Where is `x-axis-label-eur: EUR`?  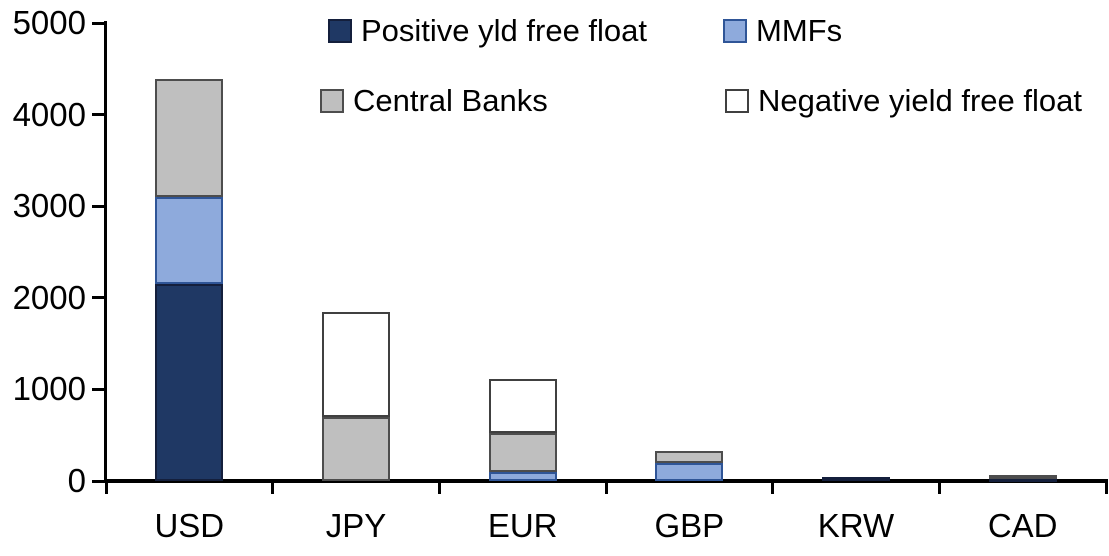 x-axis-label-eur: EUR is located at coordinates (522, 525).